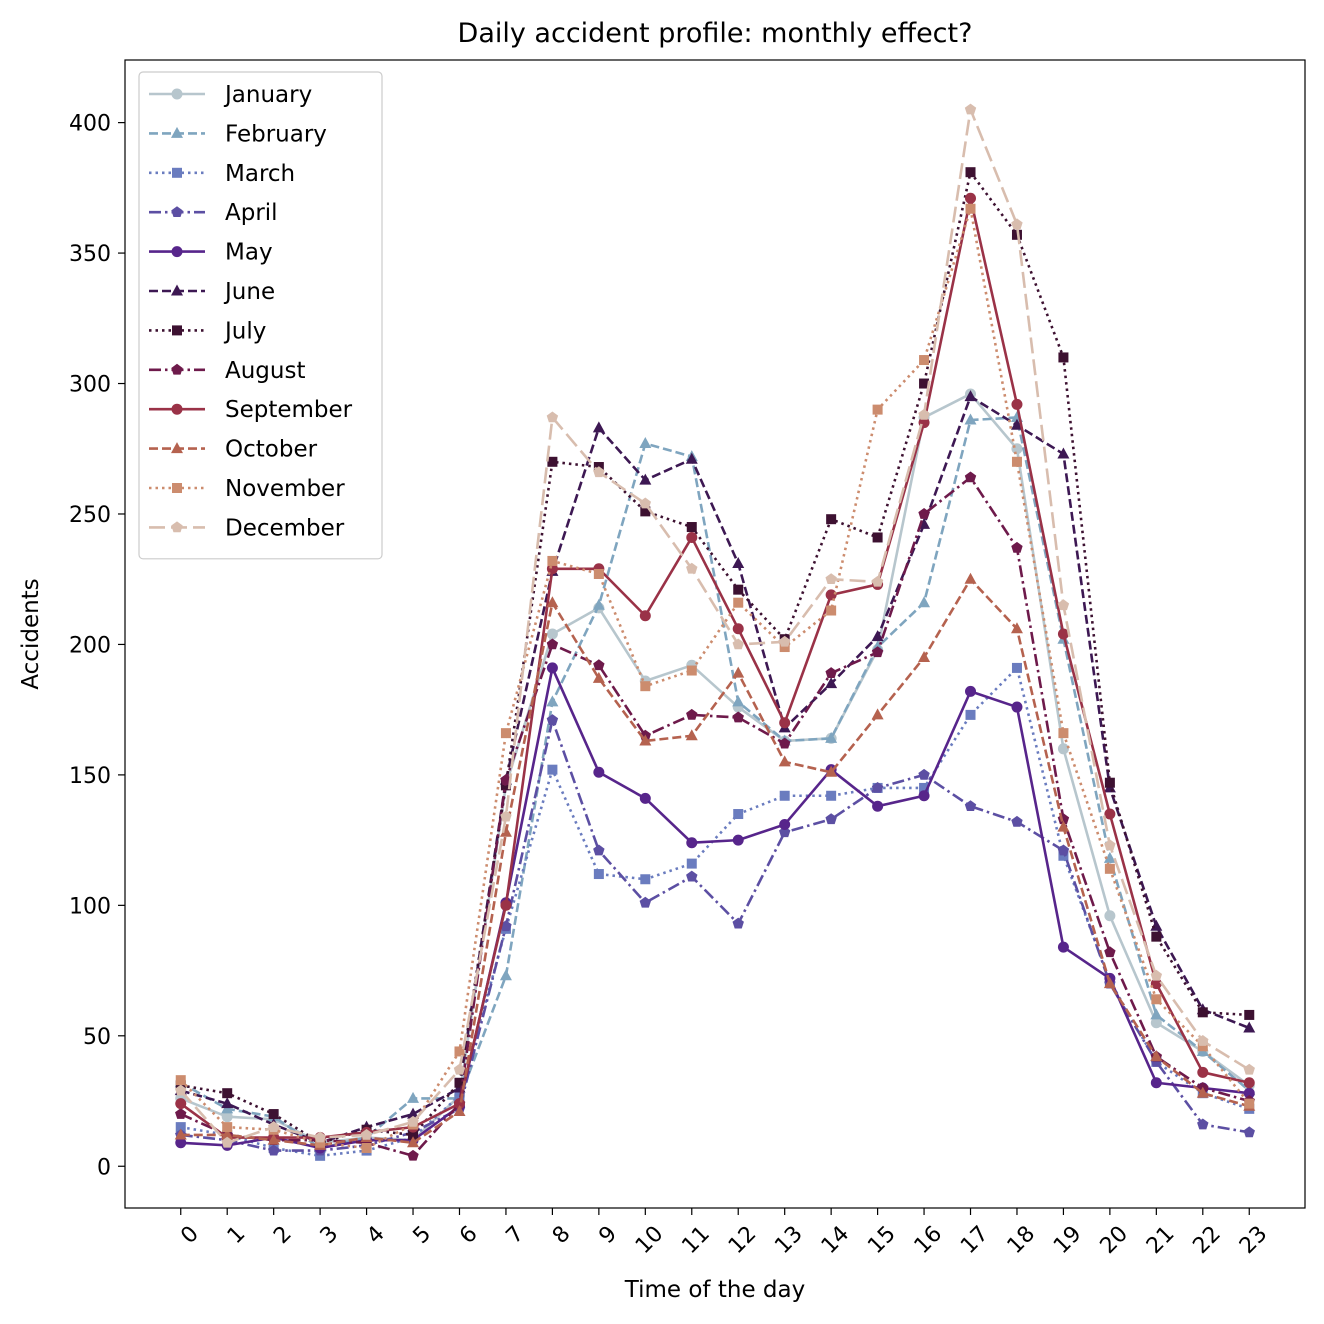  I want to click on legend-entry: December, so click(247, 528).